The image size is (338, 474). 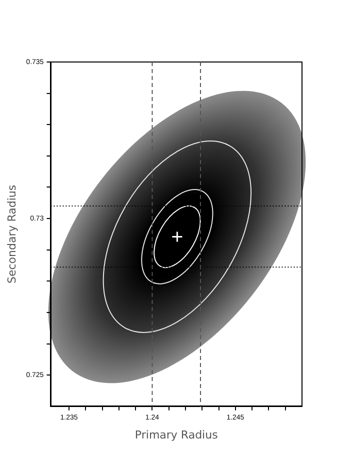 What do you see at coordinates (176, 435) in the screenshot?
I see `x-axis-title: Primary Radius` at bounding box center [176, 435].